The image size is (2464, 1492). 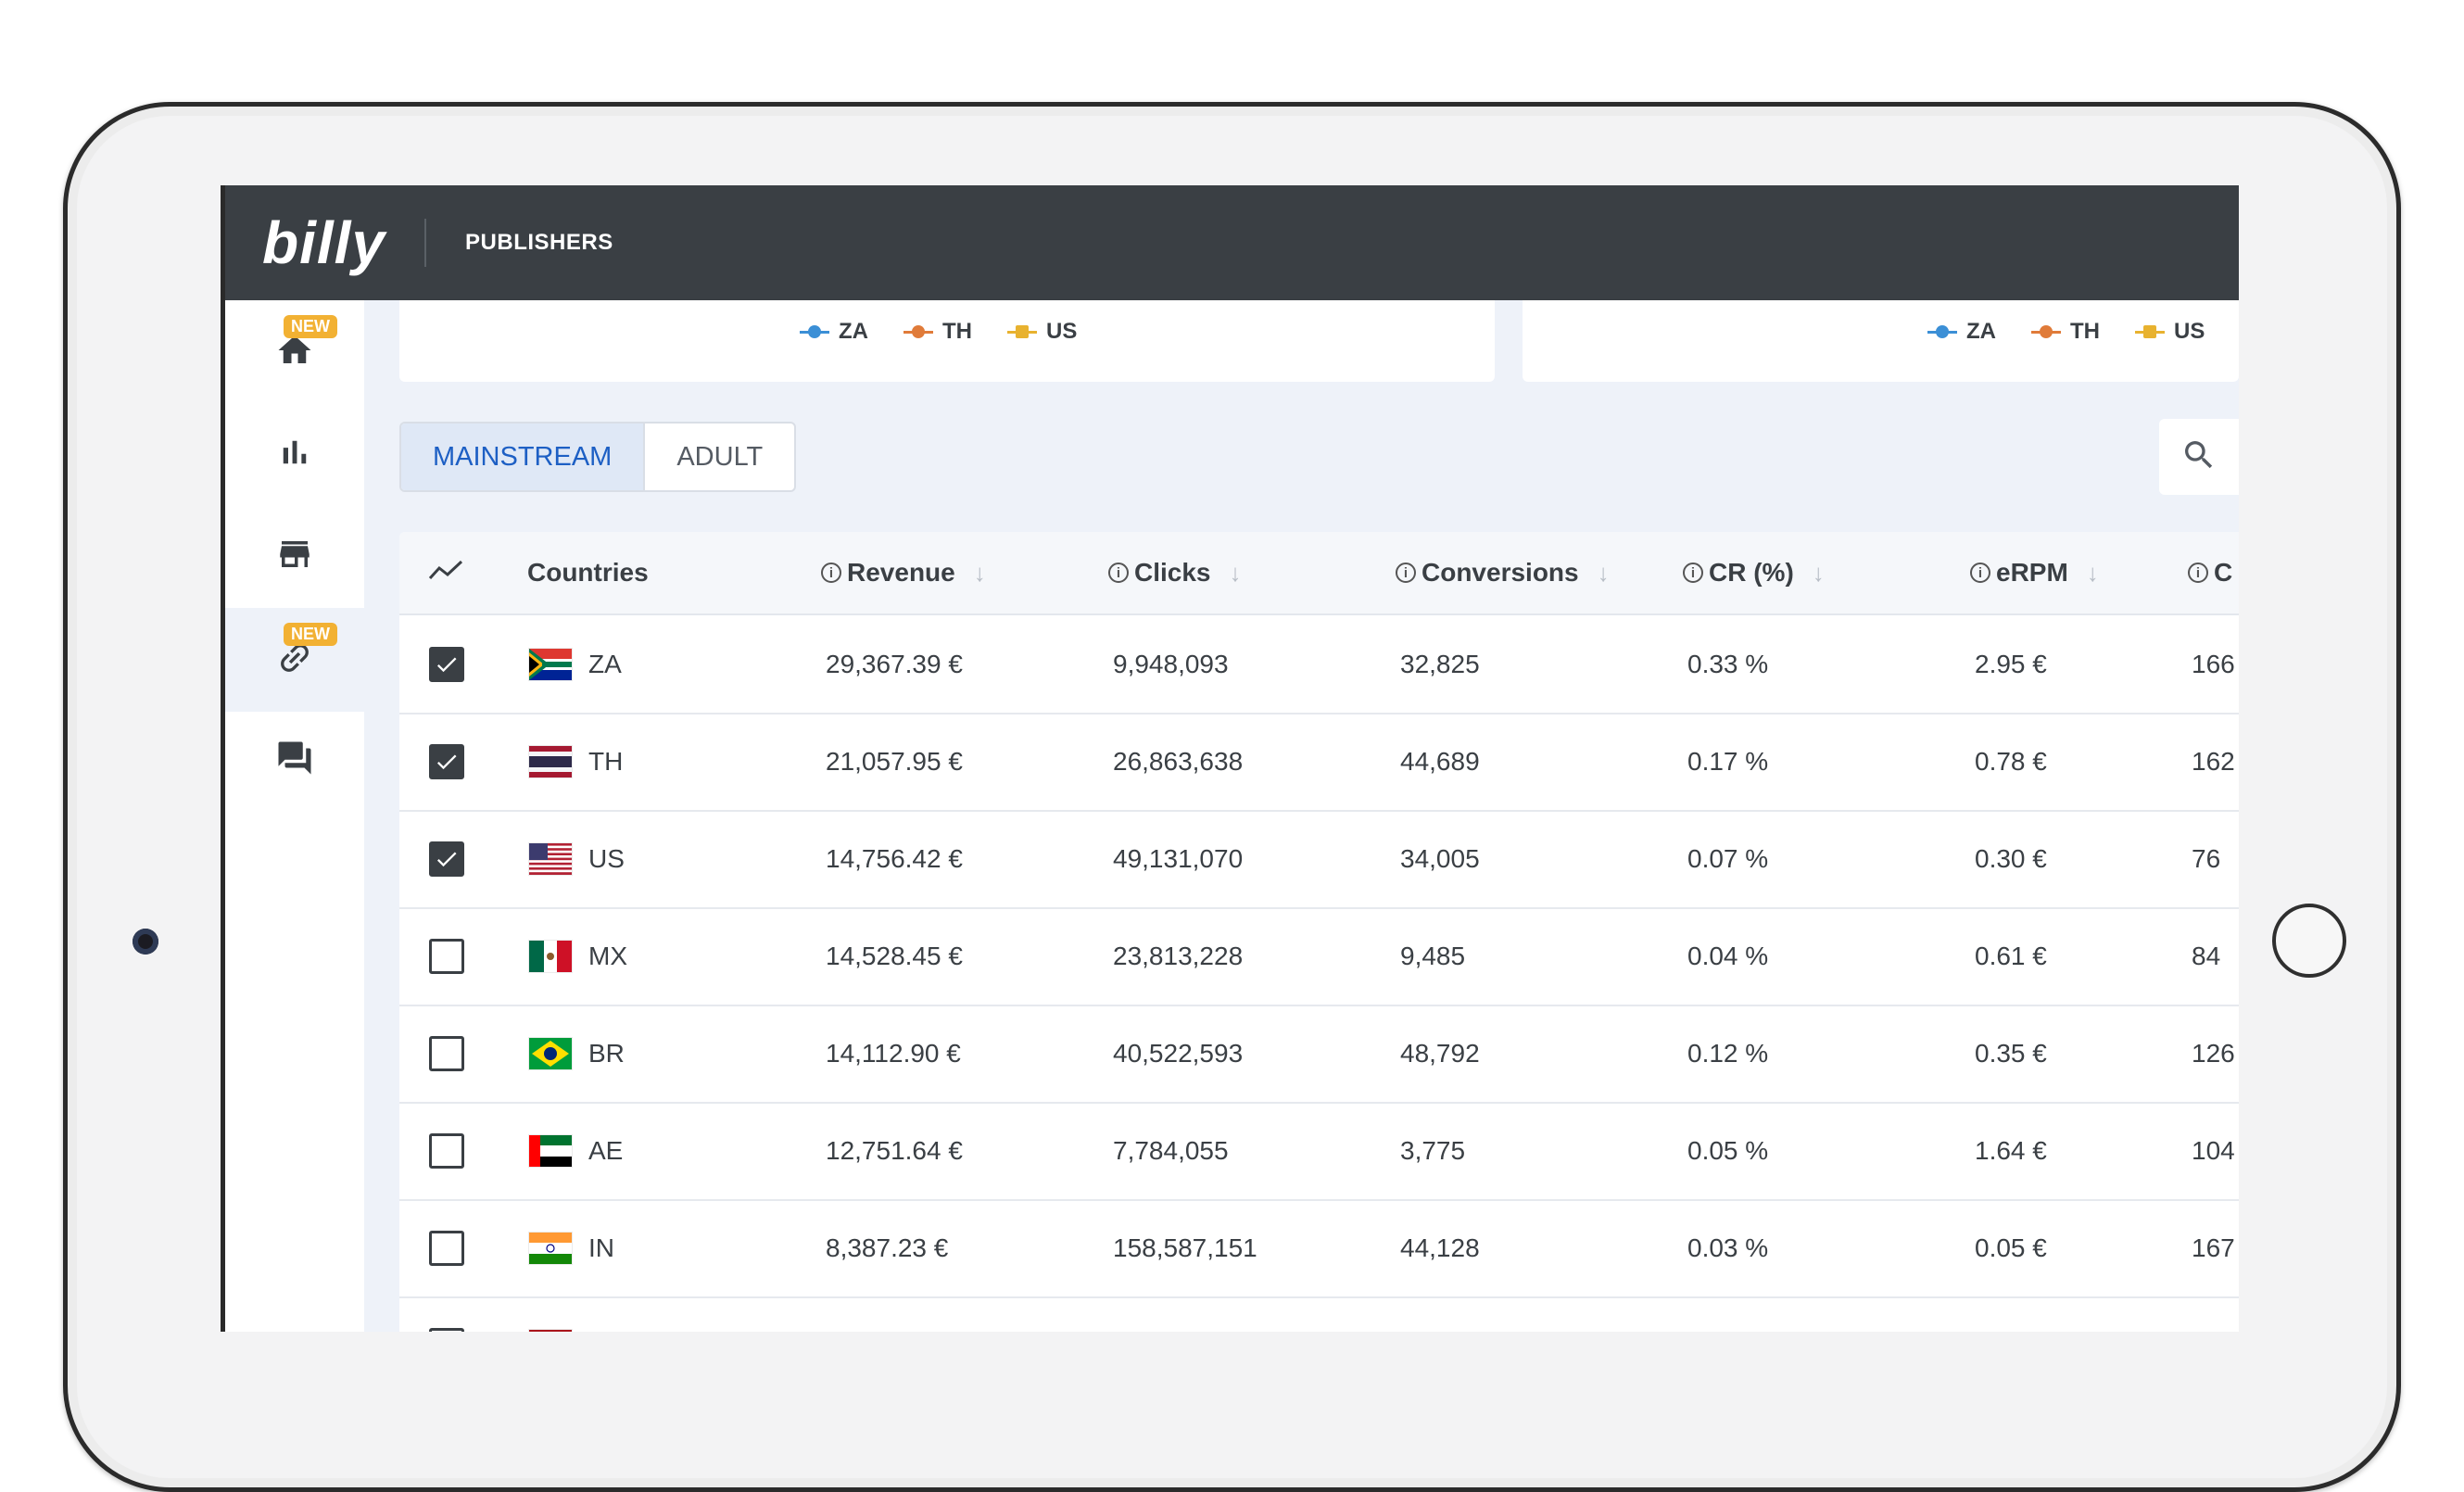 What do you see at coordinates (2011, 955) in the screenshot?
I see `erpm-cell: 0.61 €` at bounding box center [2011, 955].